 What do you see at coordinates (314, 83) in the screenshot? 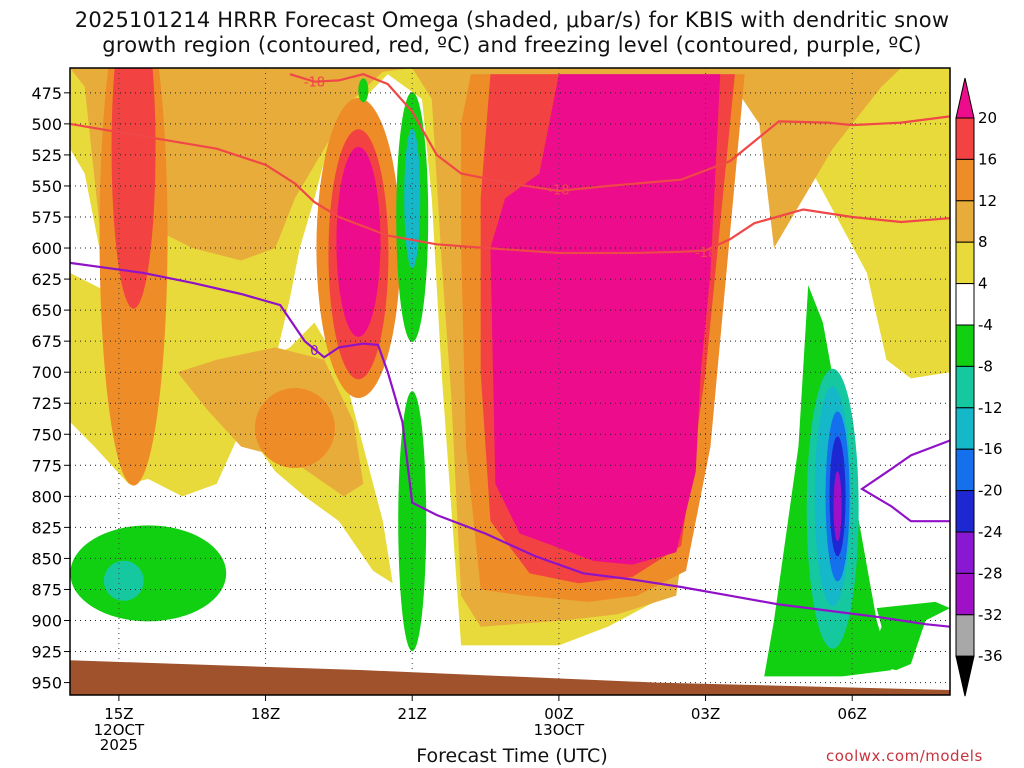
I see `dgz-contour-upper-label-2: -18` at bounding box center [314, 83].